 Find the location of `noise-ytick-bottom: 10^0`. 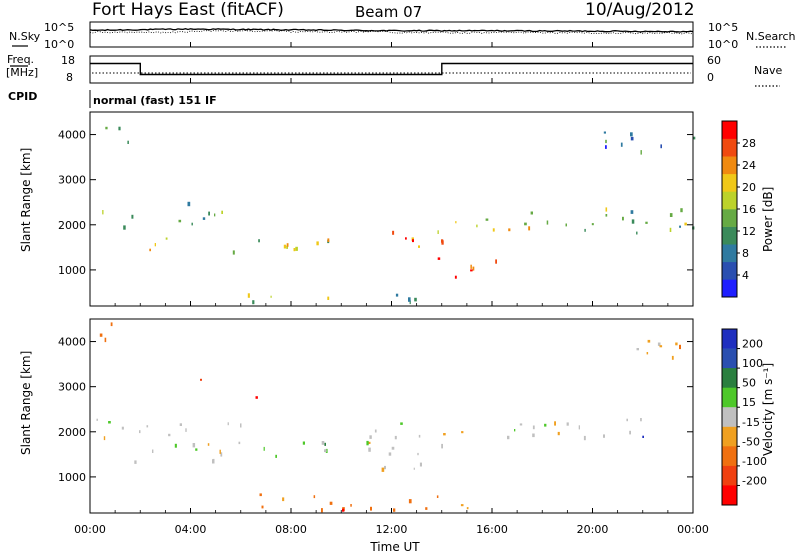

noise-ytick-bottom: 10^0 is located at coordinates (59, 44).